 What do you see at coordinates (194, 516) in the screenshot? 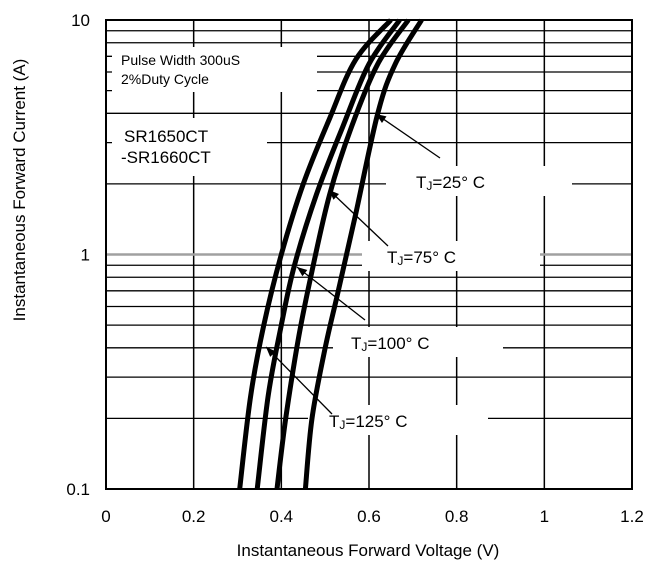
I see `x-tick-label: 0.2` at bounding box center [194, 516].